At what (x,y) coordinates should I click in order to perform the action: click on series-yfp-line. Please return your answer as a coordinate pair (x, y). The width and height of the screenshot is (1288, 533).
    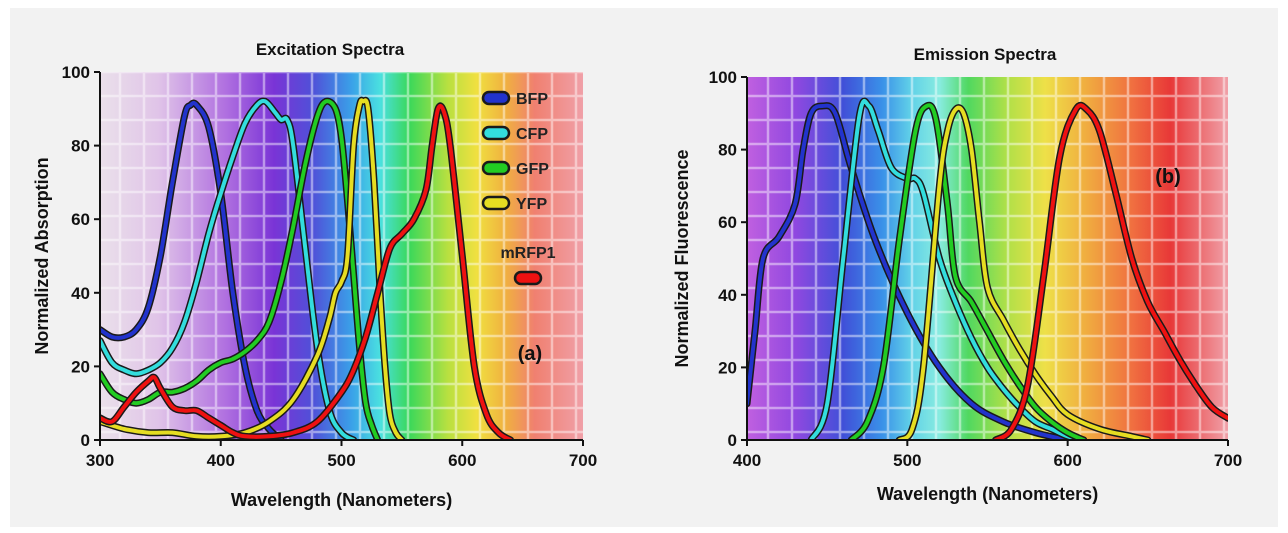
    Looking at the image, I should click on (1023, 272).